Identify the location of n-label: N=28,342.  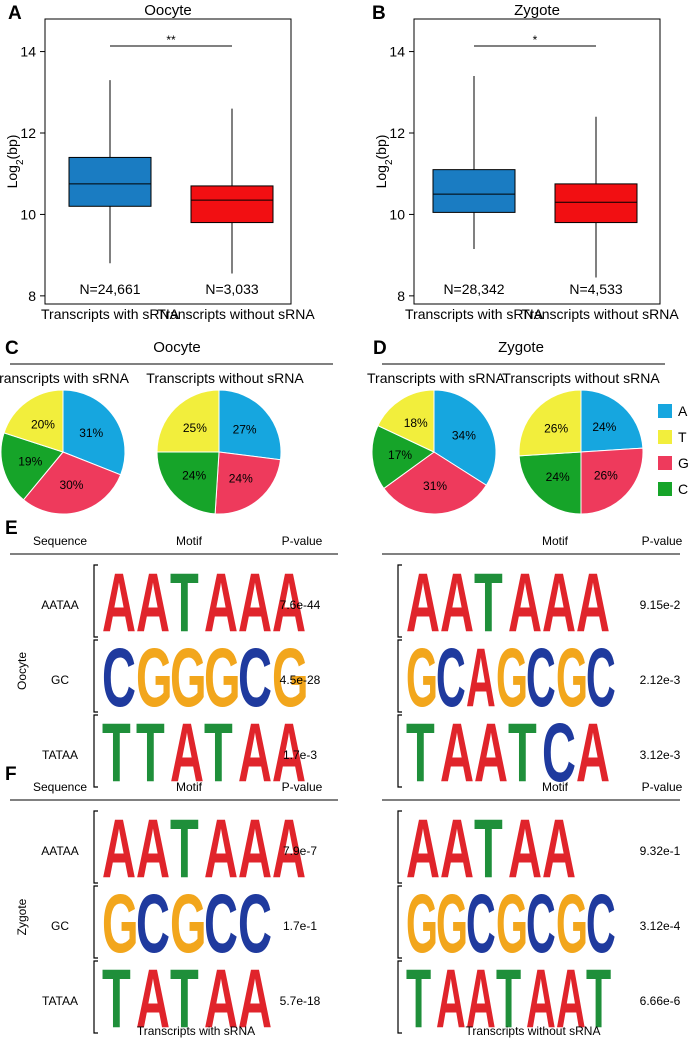
(473, 289).